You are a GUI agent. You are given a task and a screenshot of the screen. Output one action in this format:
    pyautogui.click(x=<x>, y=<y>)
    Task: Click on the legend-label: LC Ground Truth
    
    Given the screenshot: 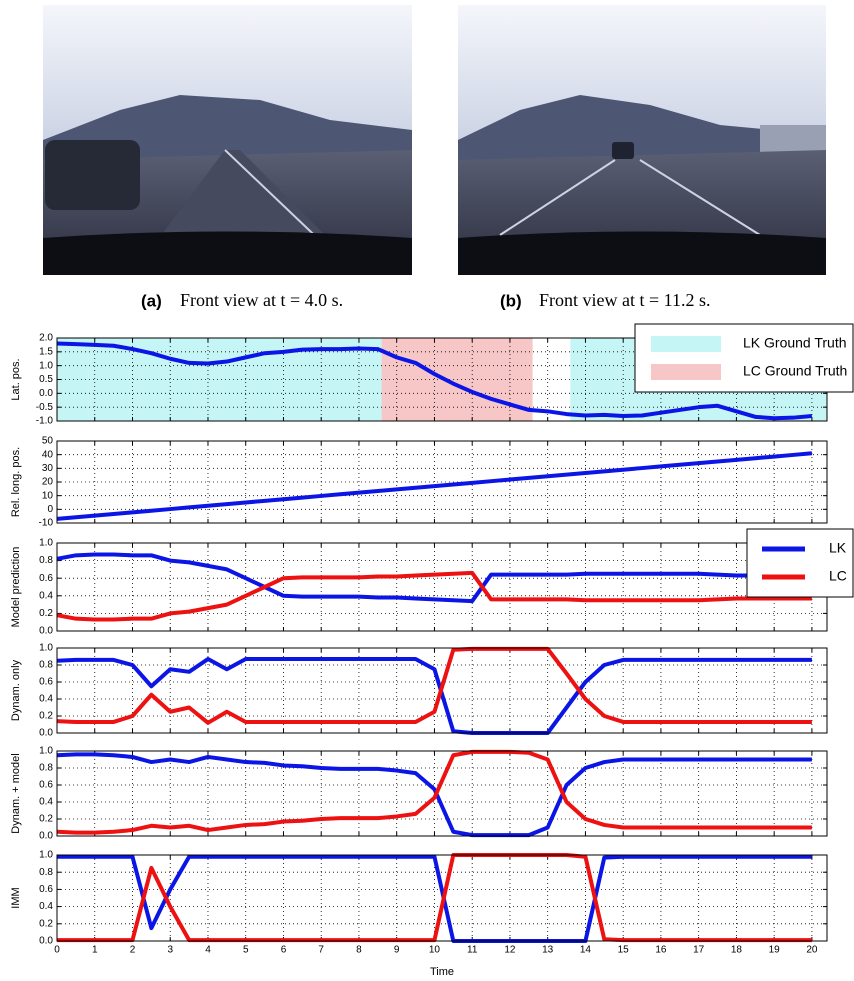 What is the action you would take?
    pyautogui.click(x=795, y=371)
    